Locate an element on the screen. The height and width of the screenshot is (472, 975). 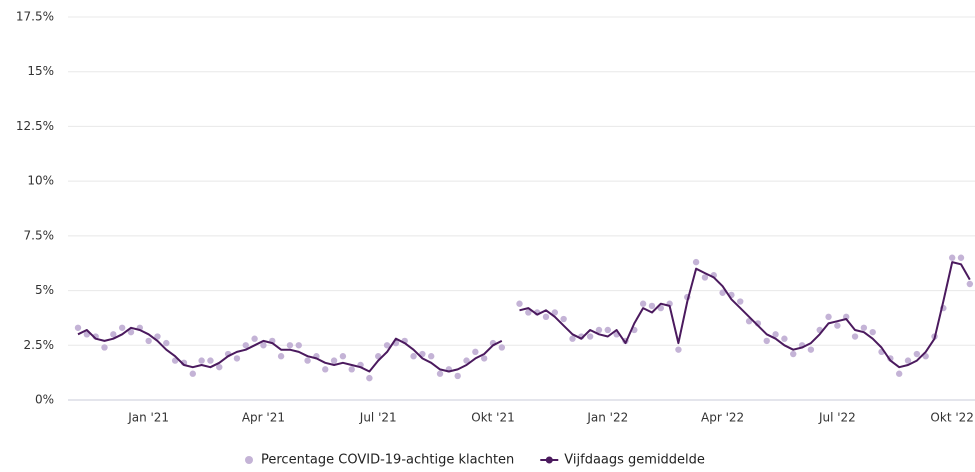
y-tick-label: 2.5% is located at coordinates (39, 345).